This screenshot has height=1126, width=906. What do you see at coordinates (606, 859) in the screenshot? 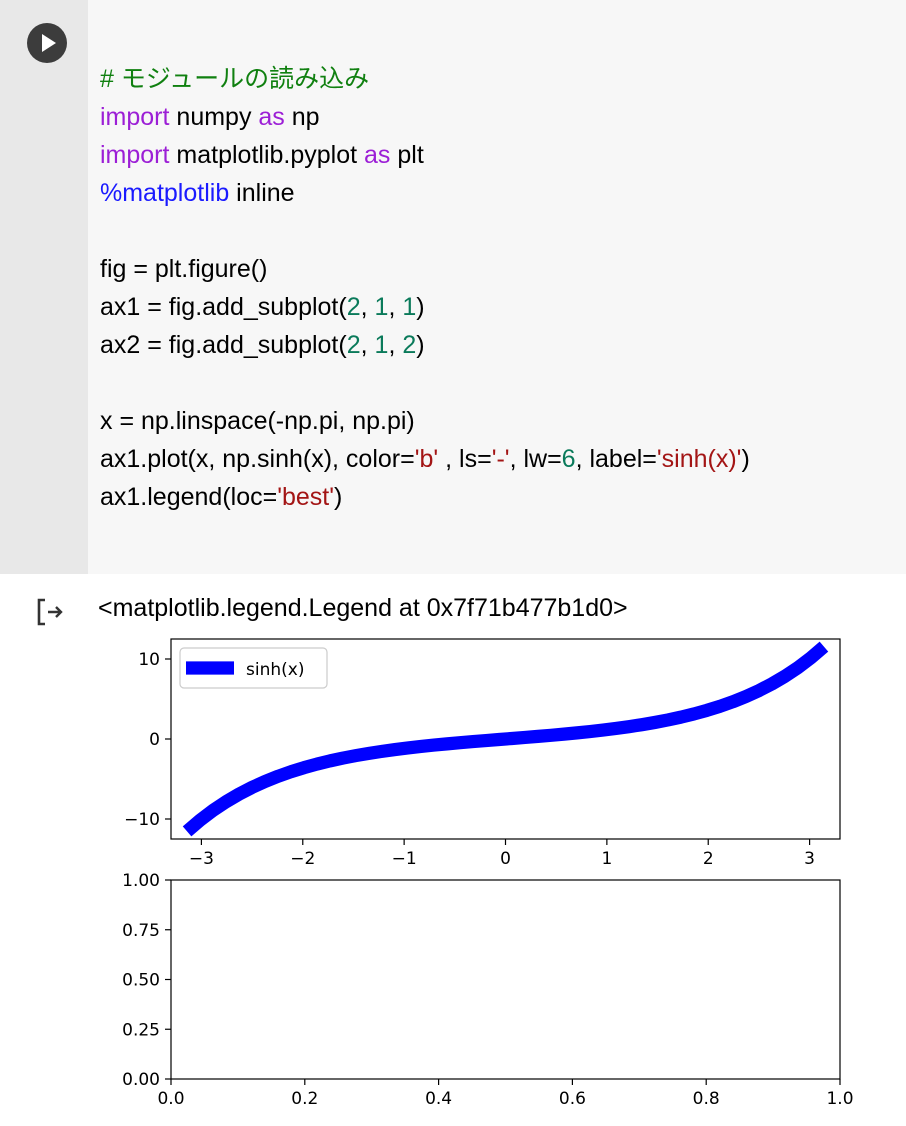
I see `x-tick-label: 1` at bounding box center [606, 859].